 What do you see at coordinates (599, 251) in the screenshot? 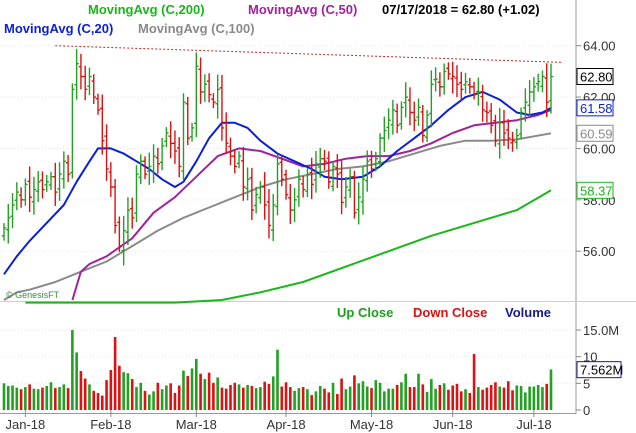
I see `price-tick-label: 56.00` at bounding box center [599, 251].